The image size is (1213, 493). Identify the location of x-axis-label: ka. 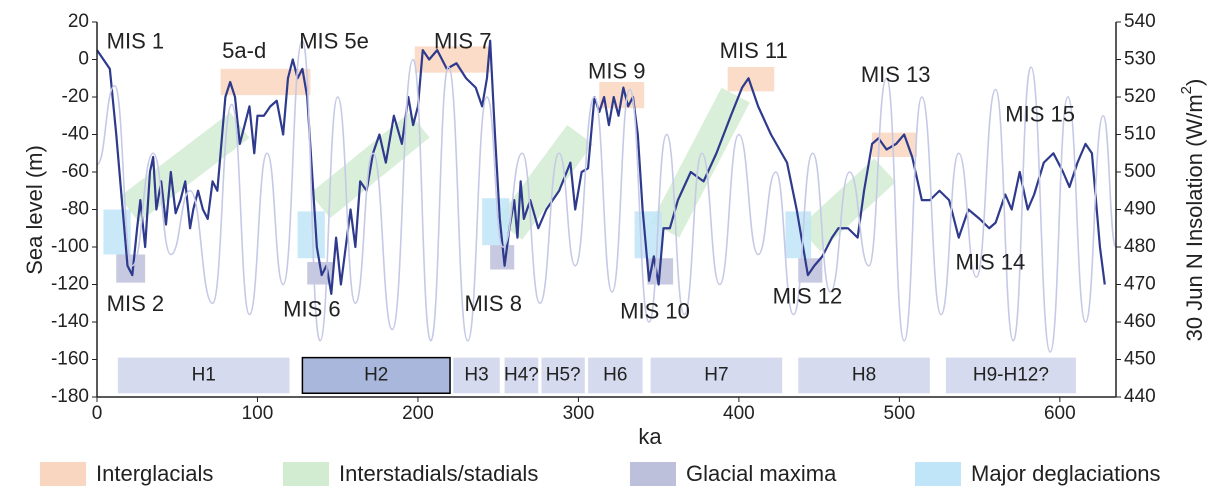
(650, 436).